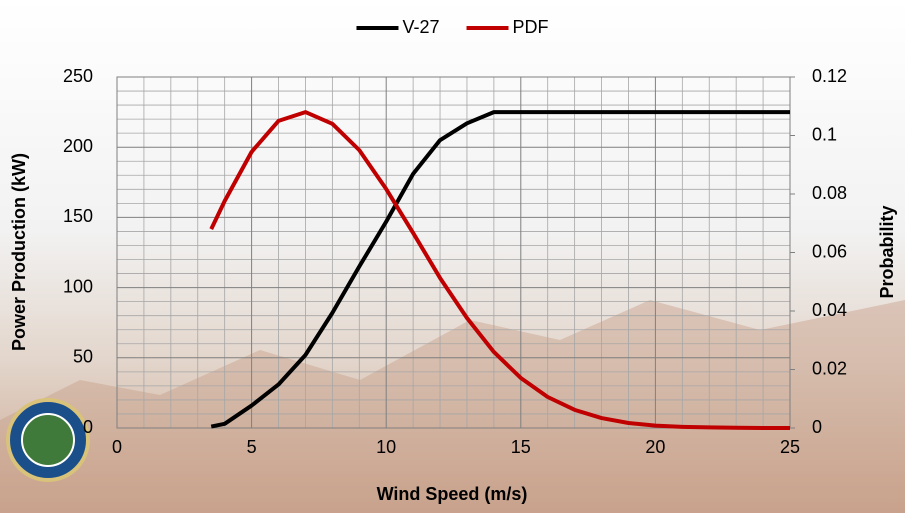 The image size is (905, 513). I want to click on x-tick-label: 25, so click(790, 447).